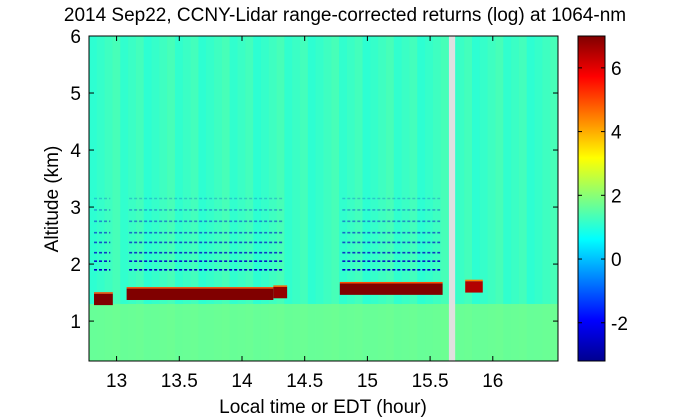  Describe the element at coordinates (304, 381) in the screenshot. I see `x-tick-label: 14.5` at that location.